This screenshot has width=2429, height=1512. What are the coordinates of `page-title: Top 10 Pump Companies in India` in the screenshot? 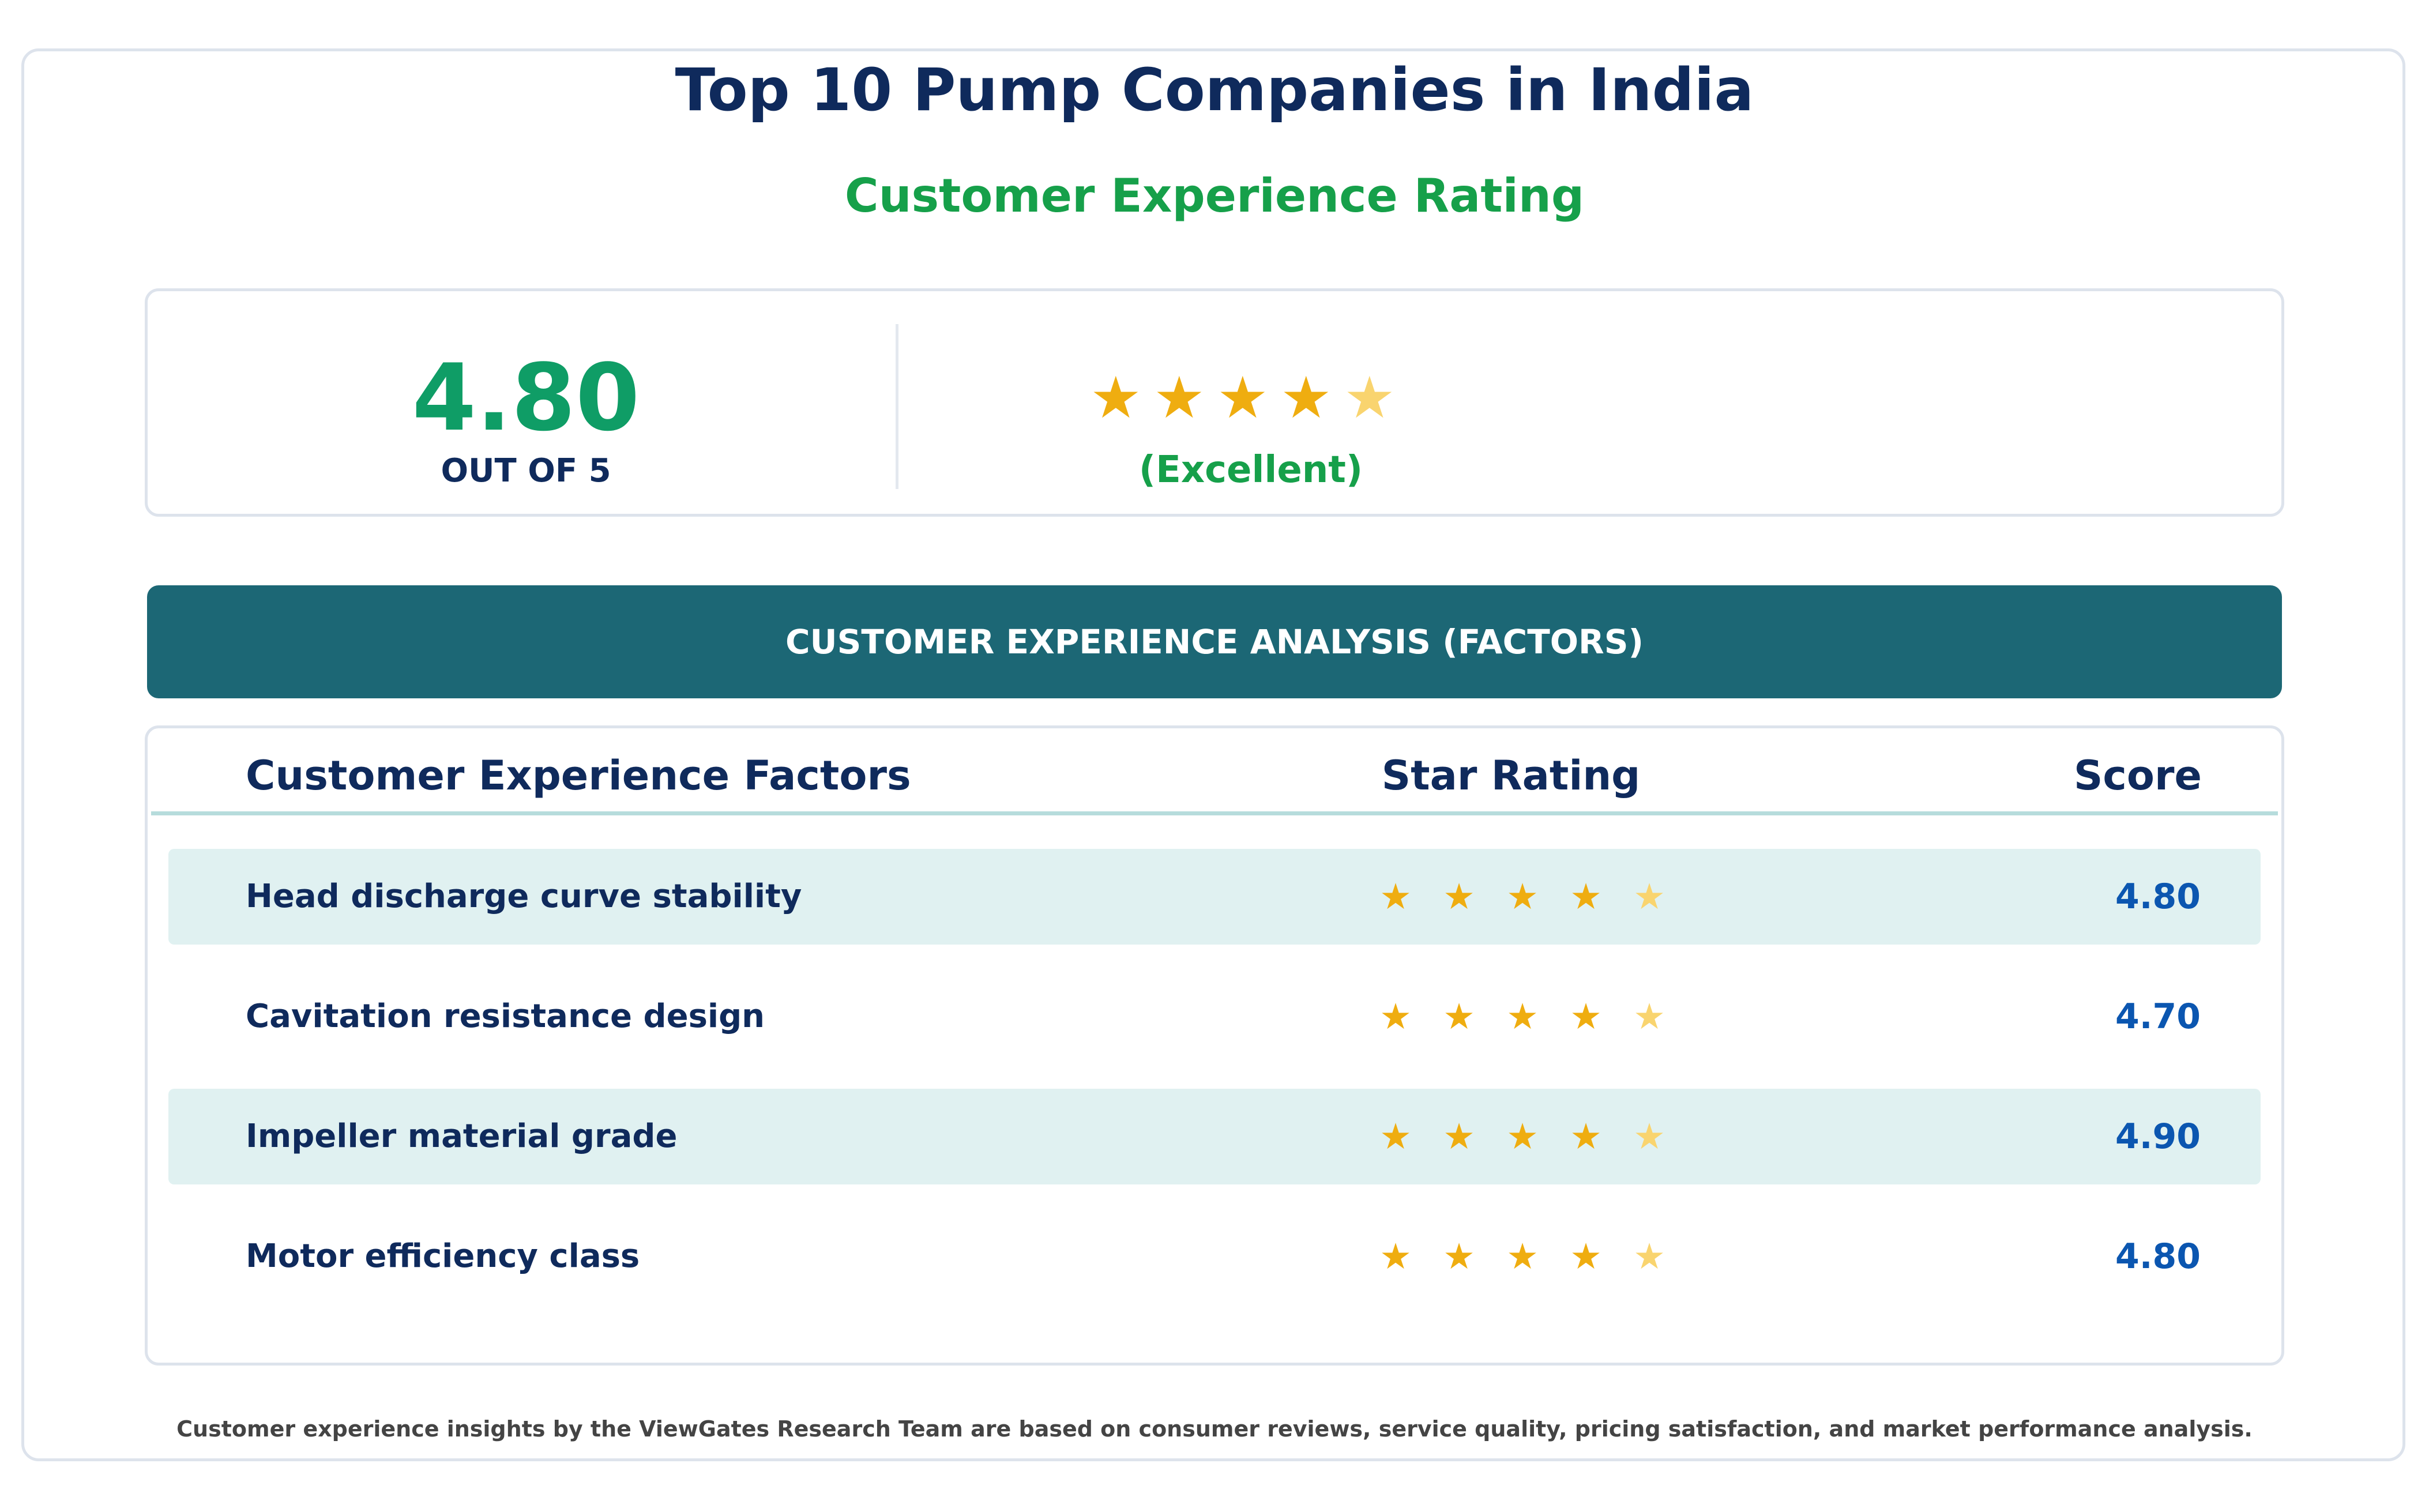 It's located at (1214, 91).